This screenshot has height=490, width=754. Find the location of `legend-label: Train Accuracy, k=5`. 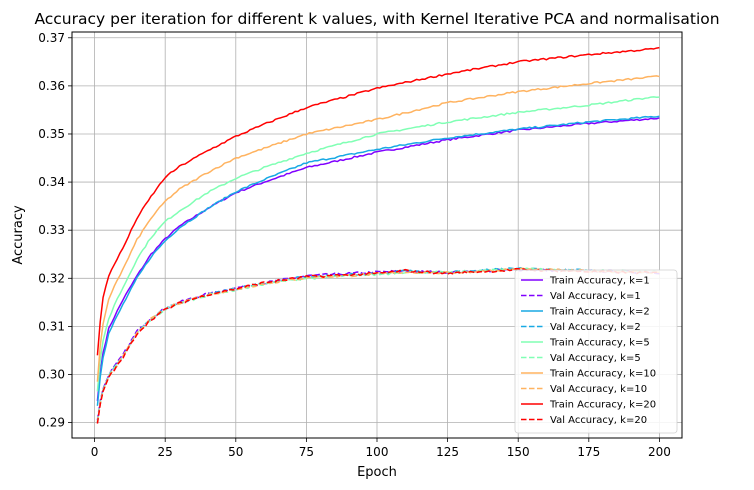

legend-label: Train Accuracy, k=5 is located at coordinates (599, 343).